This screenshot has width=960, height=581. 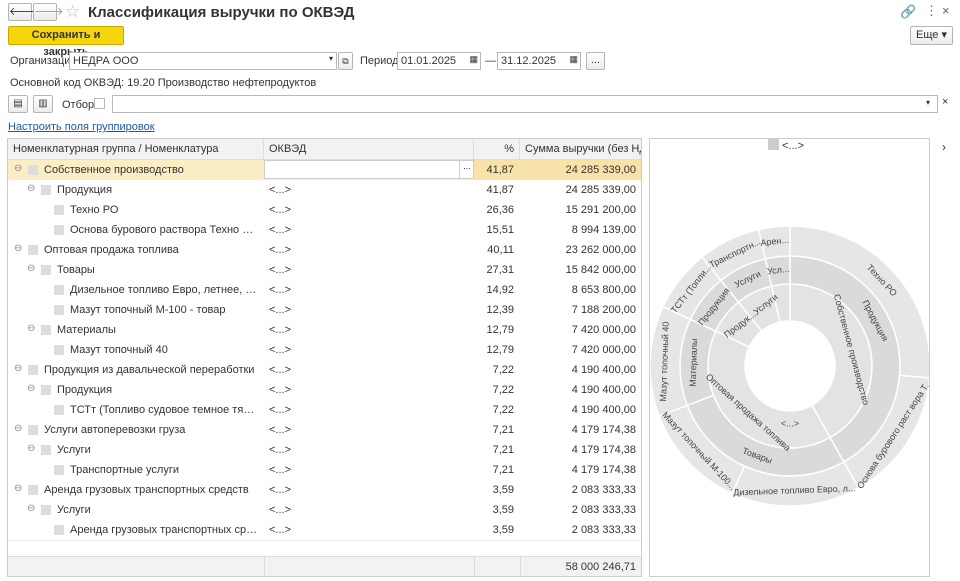 I want to click on column-header: %, so click(x=497, y=149).